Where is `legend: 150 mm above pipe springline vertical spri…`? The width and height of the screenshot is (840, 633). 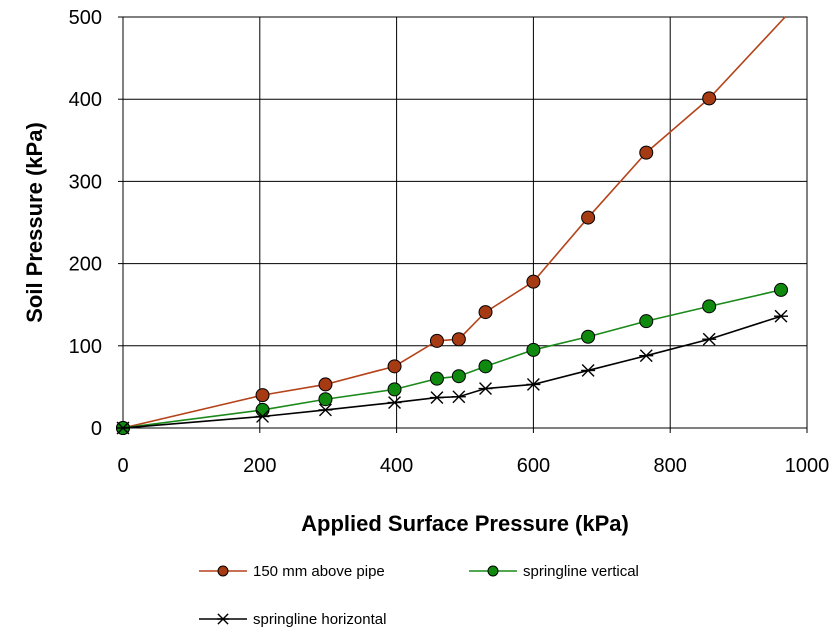
legend: 150 mm above pipe springline vertical spri… is located at coordinates (419, 595).